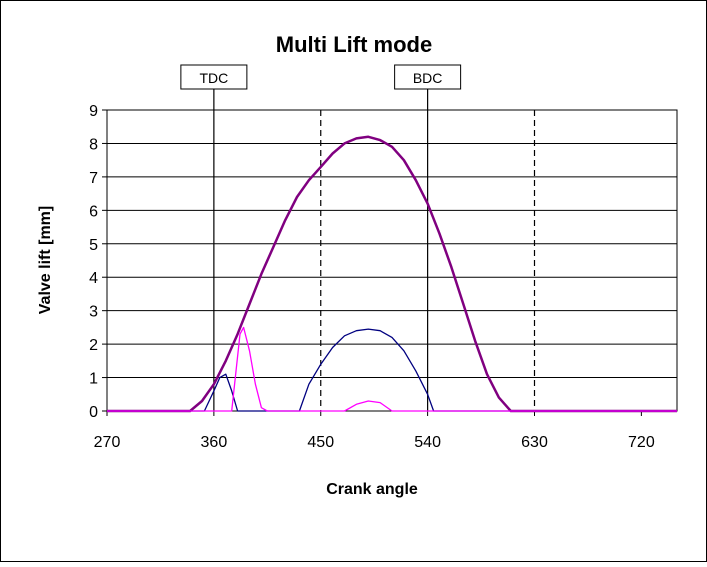 The width and height of the screenshot is (707, 567). What do you see at coordinates (93, 144) in the screenshot?
I see `y-tick-label: 8` at bounding box center [93, 144].